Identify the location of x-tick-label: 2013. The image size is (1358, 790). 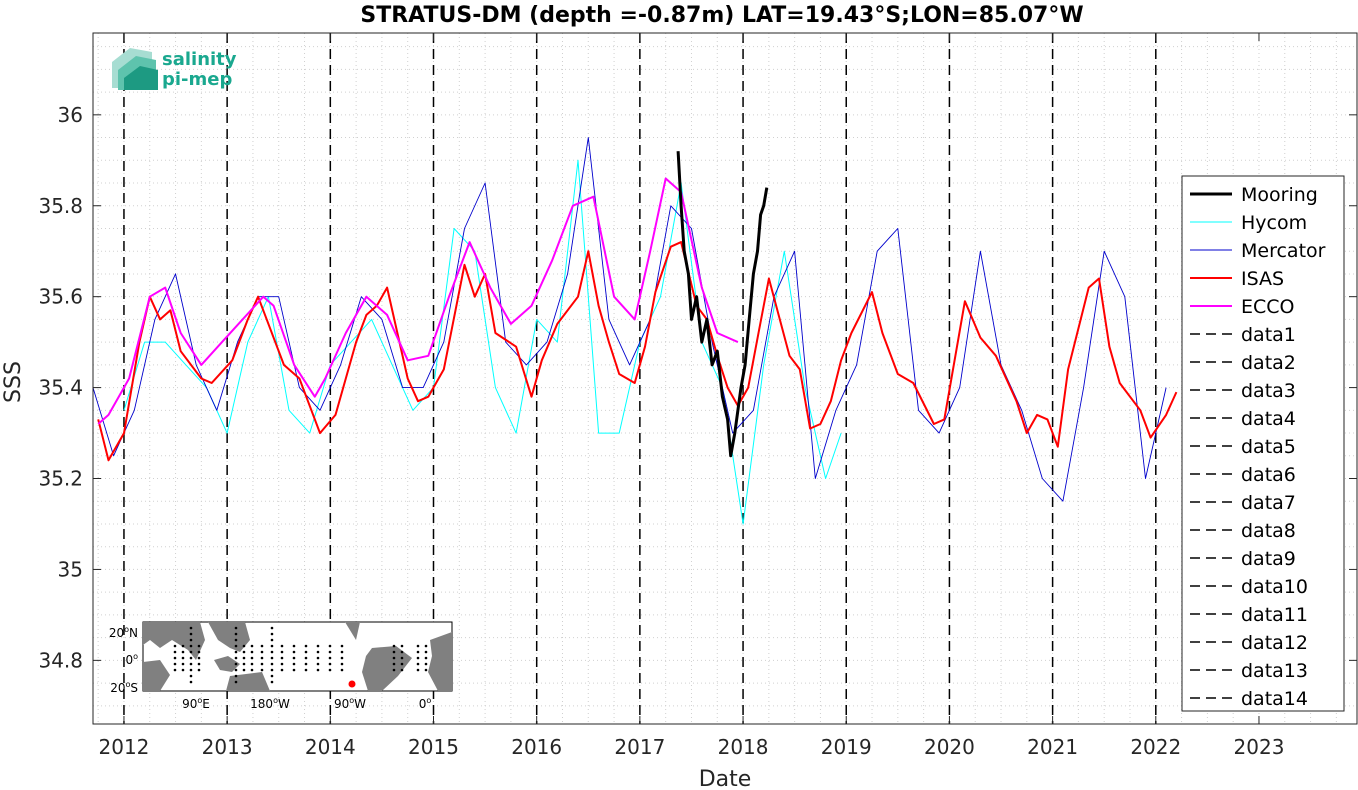
(227, 747).